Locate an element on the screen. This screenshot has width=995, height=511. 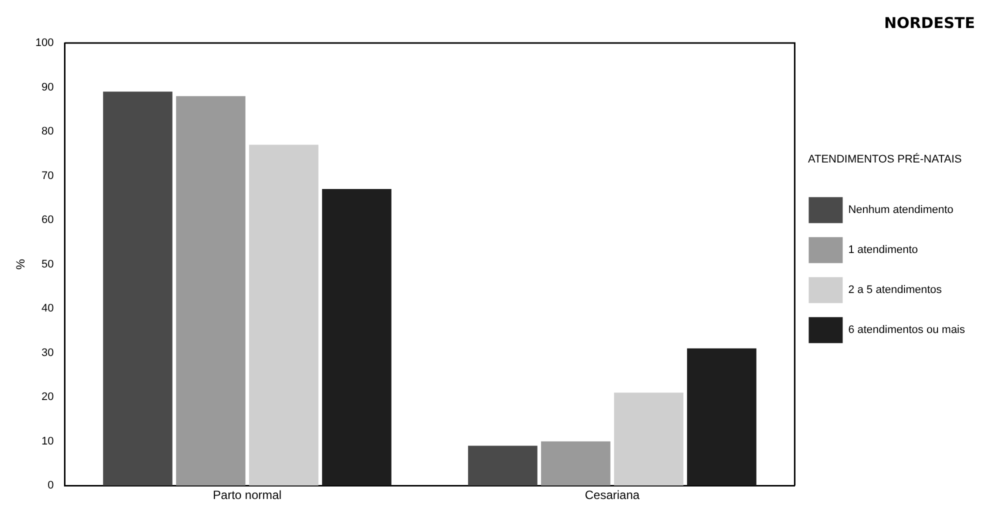
y-tick-label: 50 is located at coordinates (48, 264).